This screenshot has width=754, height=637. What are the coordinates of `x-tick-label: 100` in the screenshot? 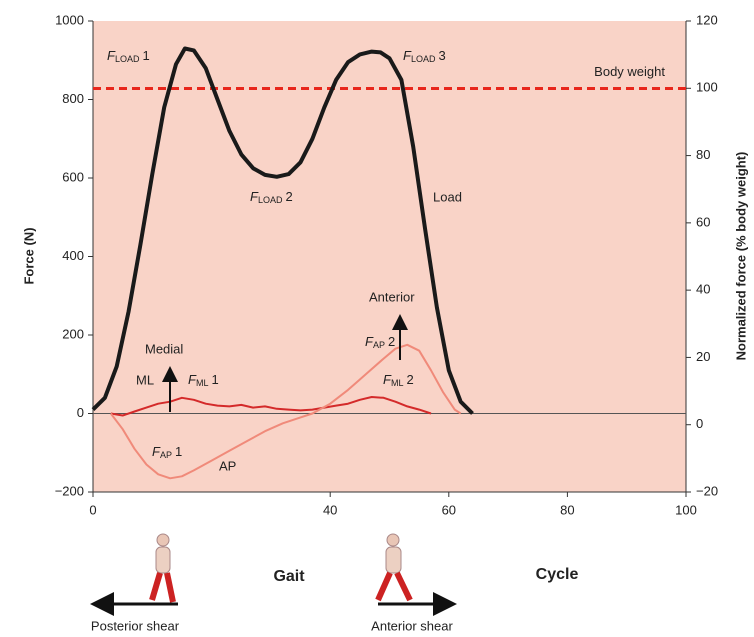 It's located at (686, 509).